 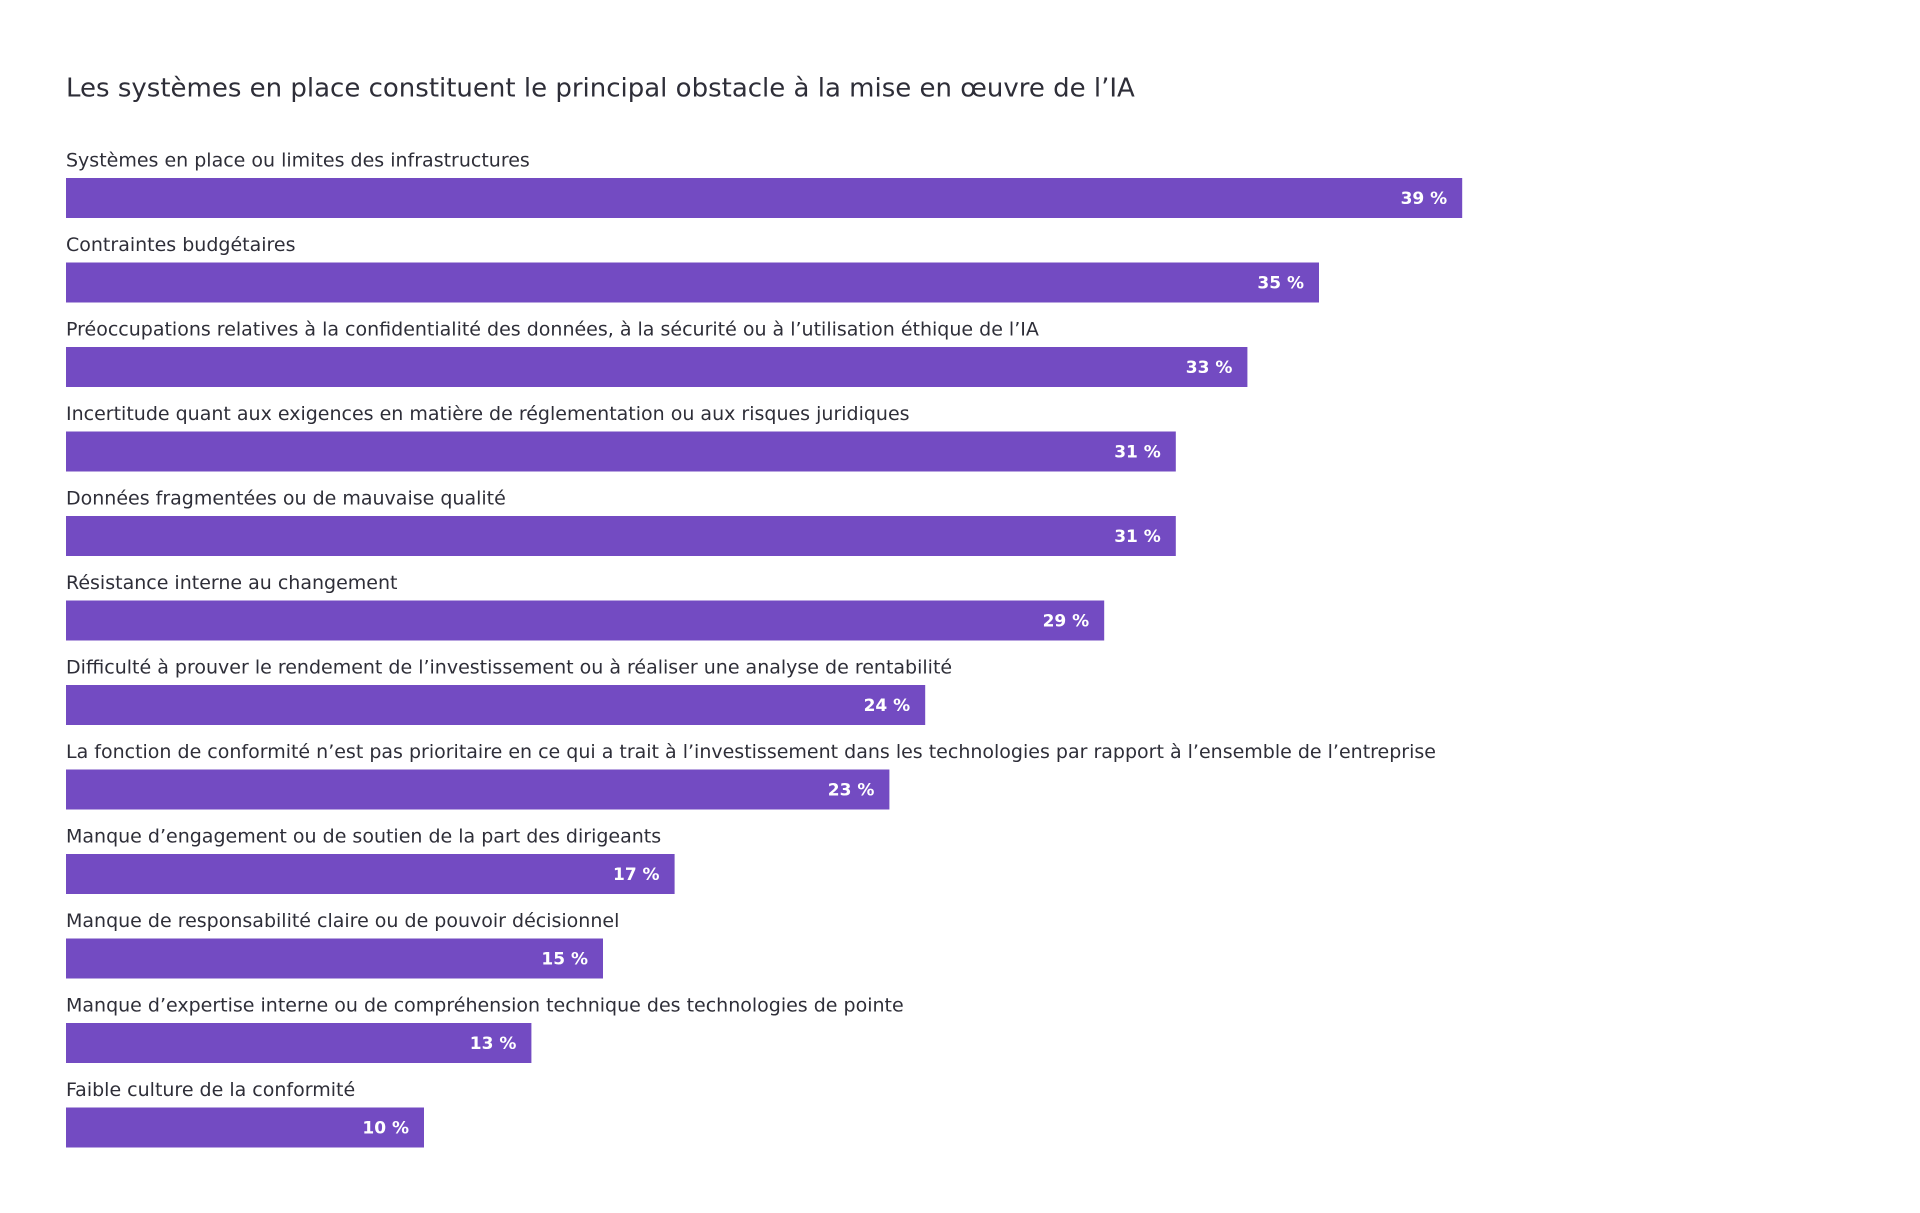 What do you see at coordinates (851, 791) in the screenshot?
I see `value-label: 23 %` at bounding box center [851, 791].